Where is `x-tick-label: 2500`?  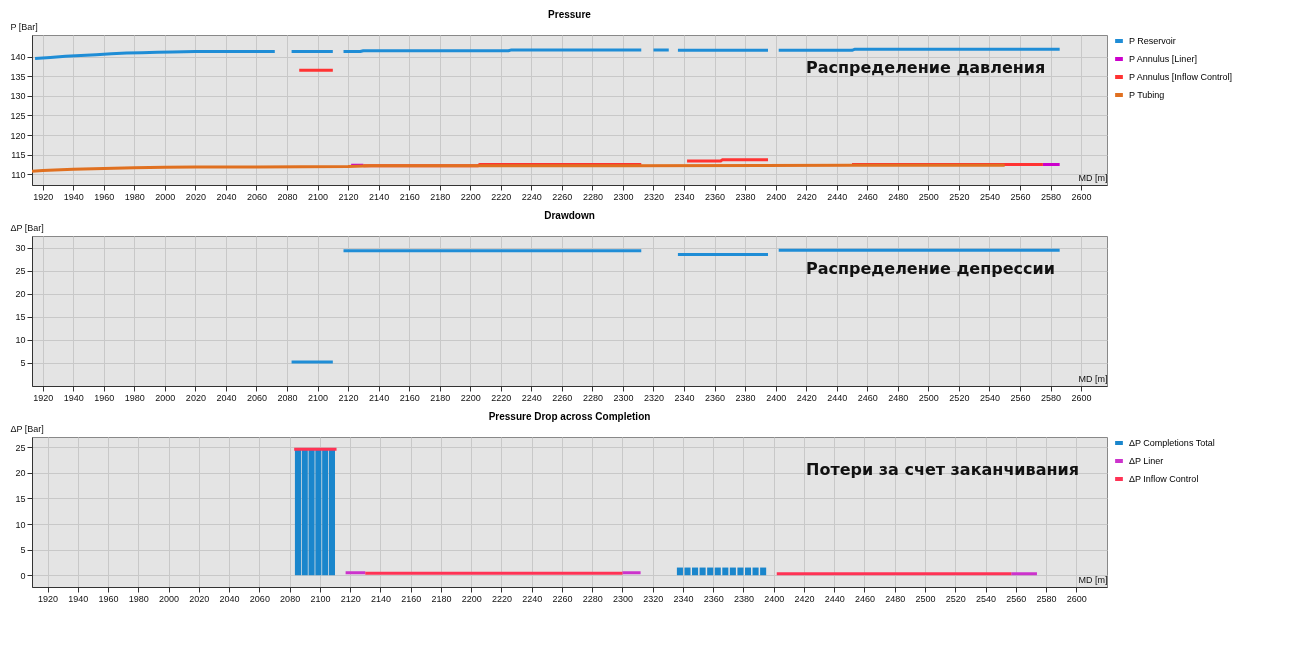 x-tick-label: 2500 is located at coordinates (925, 598).